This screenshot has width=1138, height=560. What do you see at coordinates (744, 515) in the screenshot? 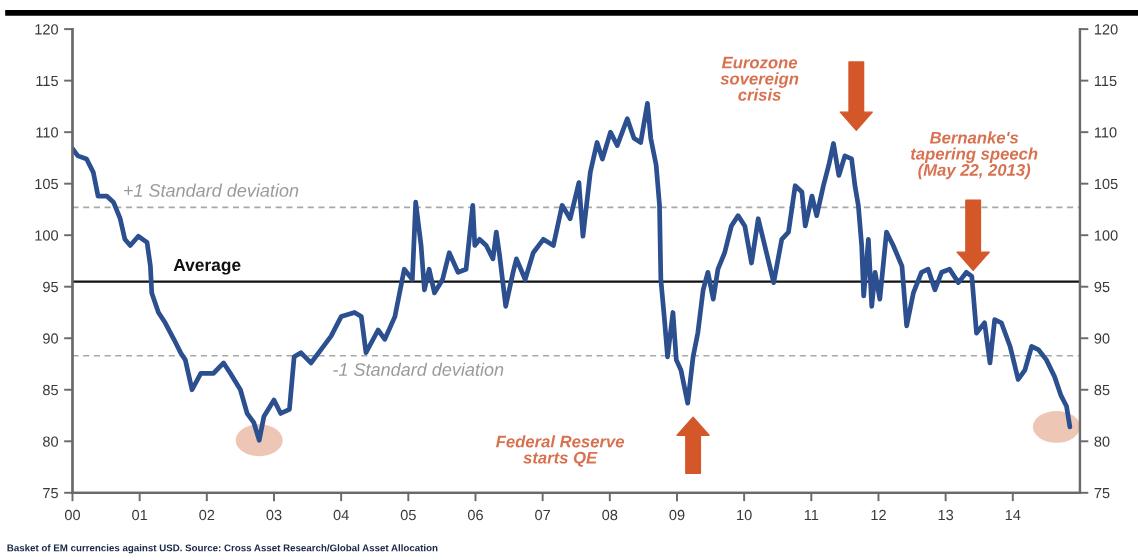
I see `x-tick-label: 10` at bounding box center [744, 515].